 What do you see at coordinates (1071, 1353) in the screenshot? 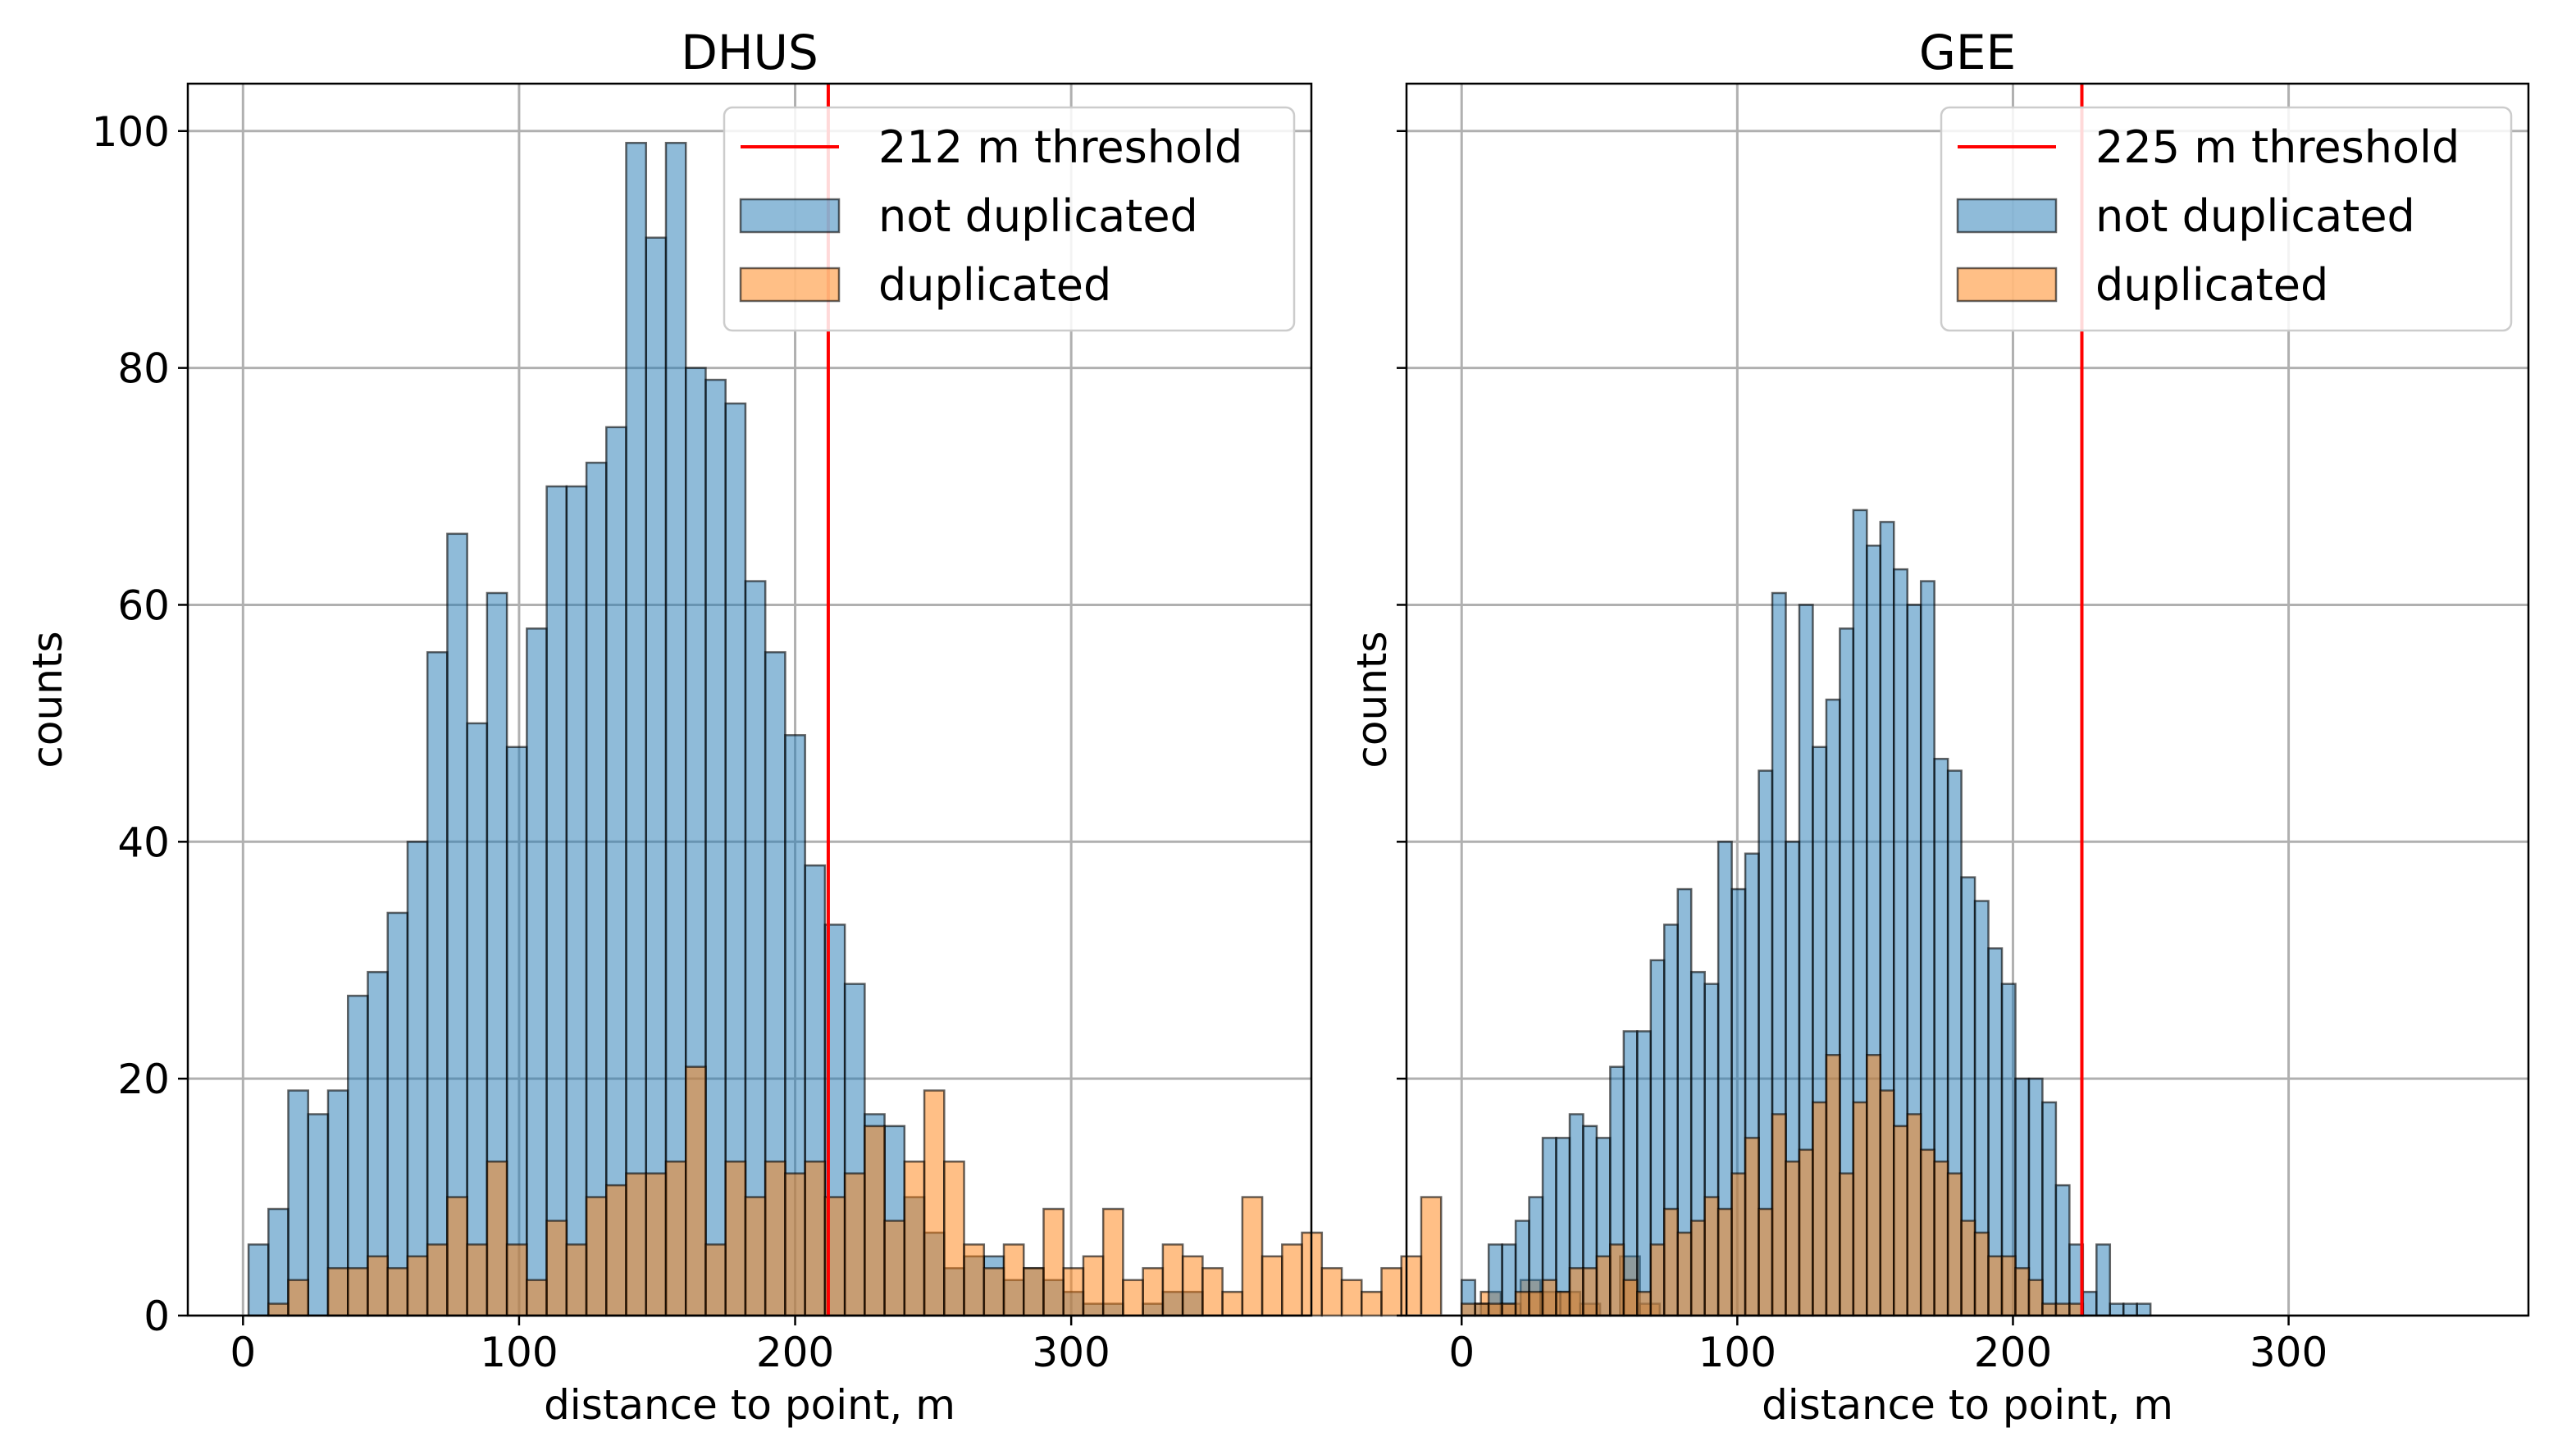
I see `x-tick-label: 300` at bounding box center [1071, 1353].